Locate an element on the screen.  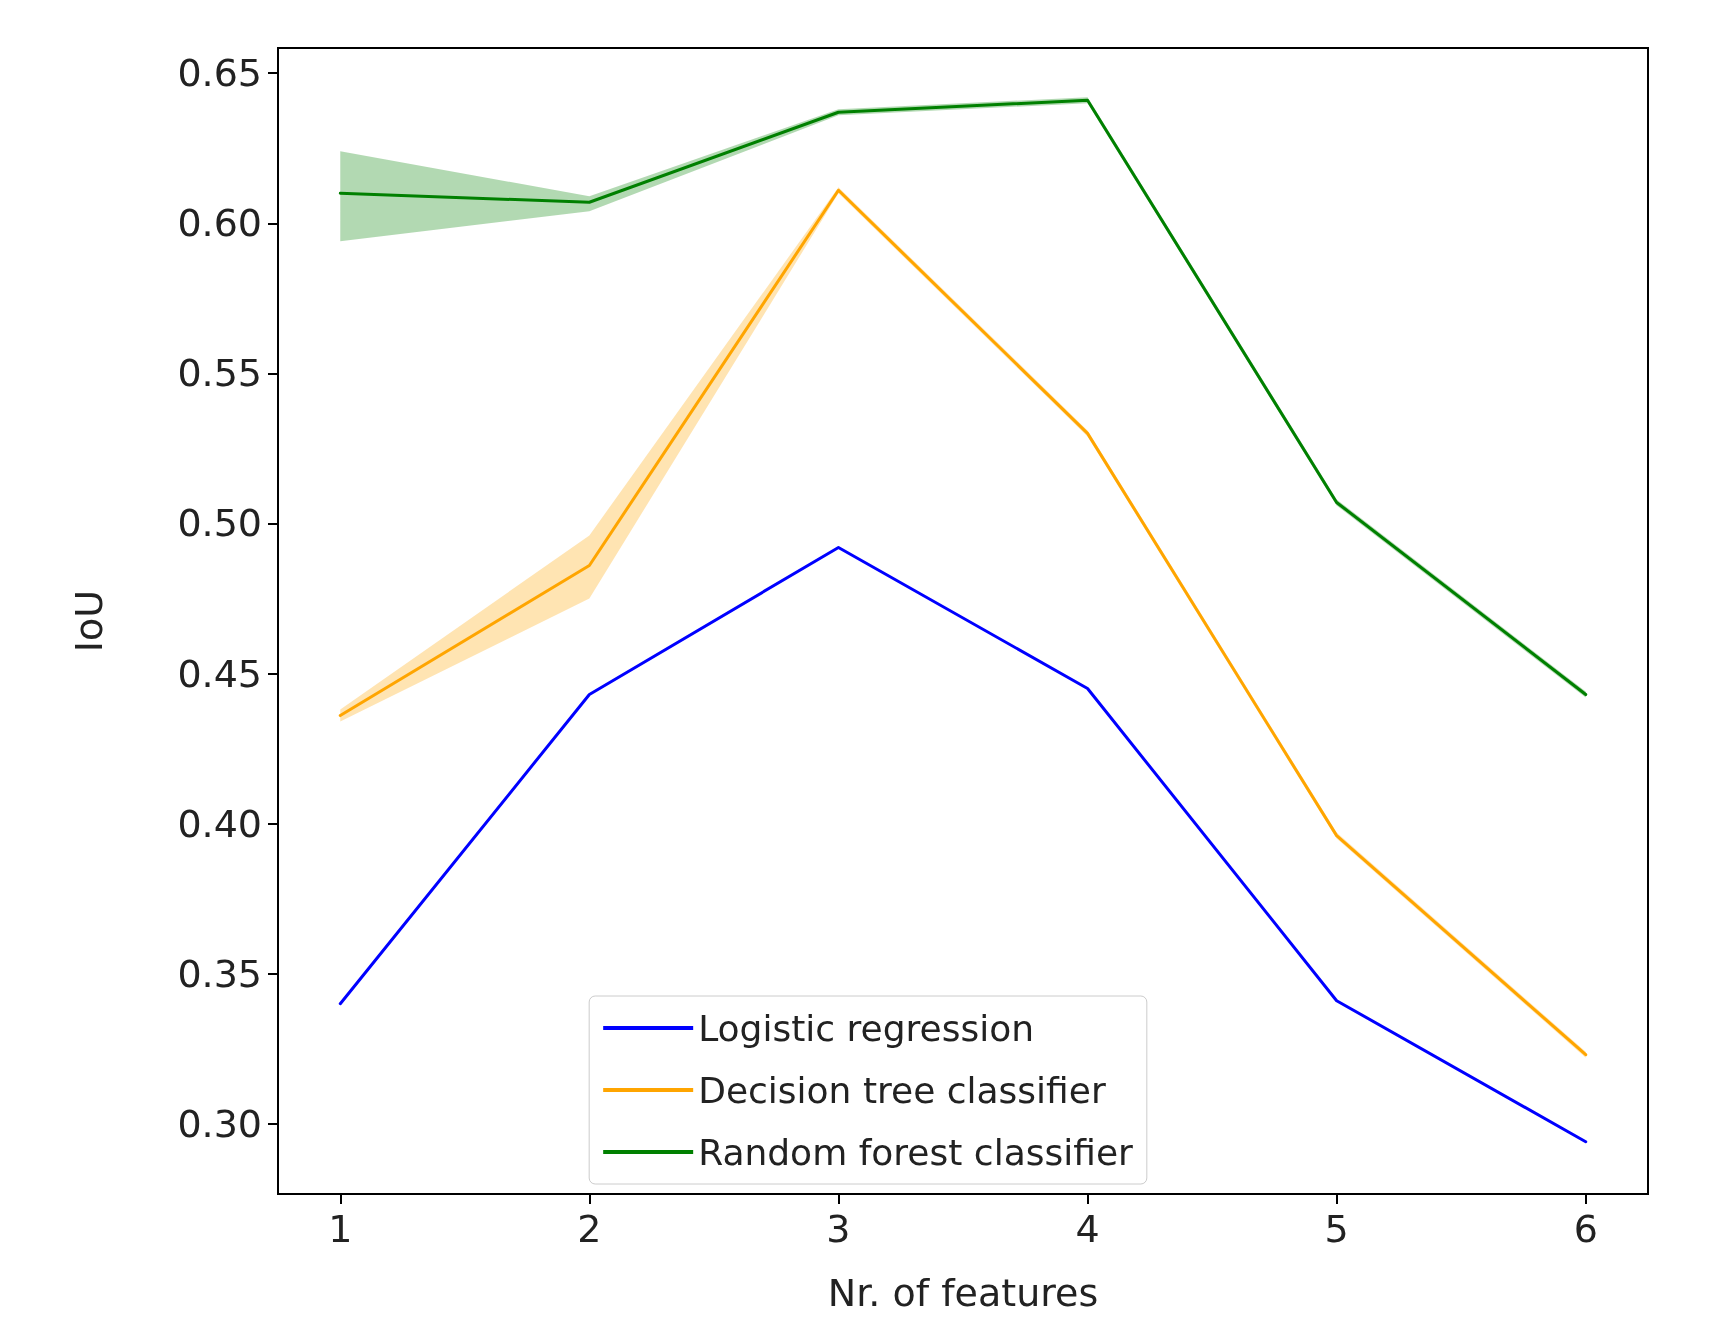
x-tick-label: 1 is located at coordinates (340, 1229).